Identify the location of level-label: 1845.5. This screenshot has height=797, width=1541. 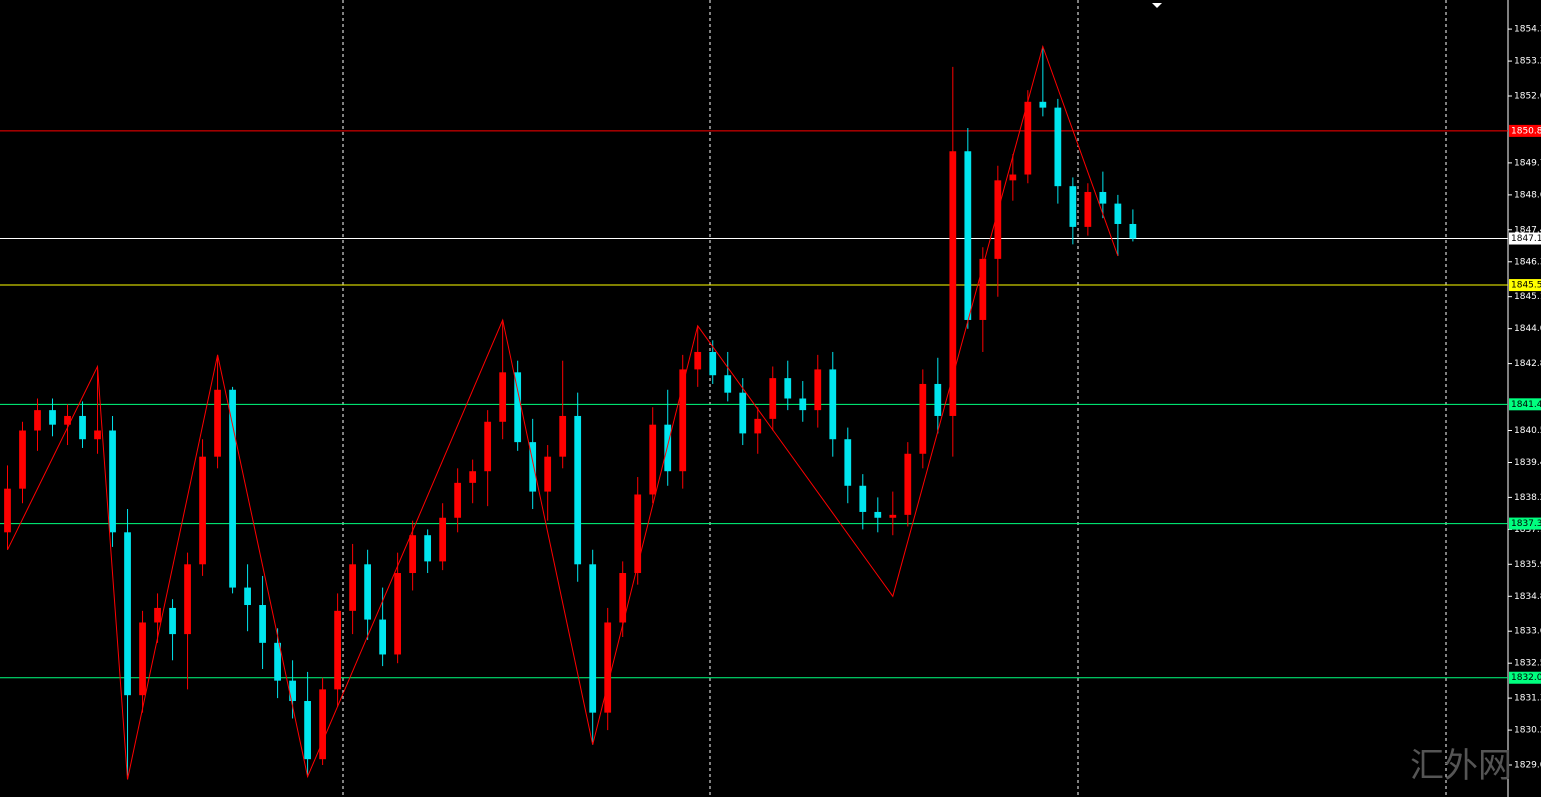
(1526, 286).